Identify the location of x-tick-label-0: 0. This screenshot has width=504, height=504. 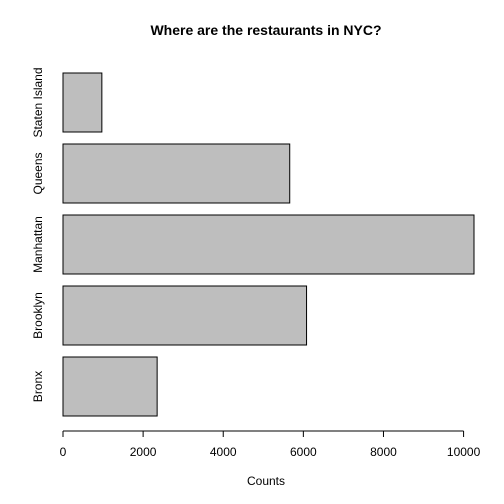
(63, 452).